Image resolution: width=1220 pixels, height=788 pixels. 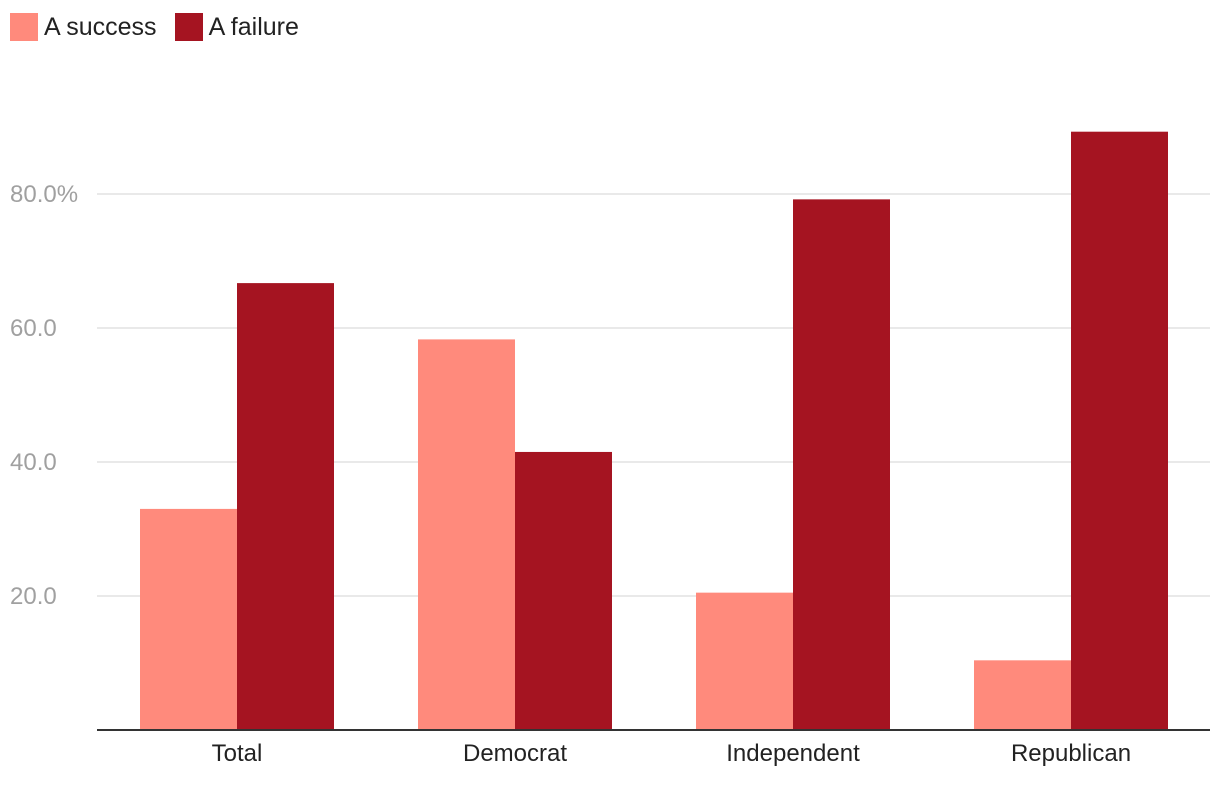 What do you see at coordinates (44, 194) in the screenshot?
I see `y-tick-label-3: 80.0%` at bounding box center [44, 194].